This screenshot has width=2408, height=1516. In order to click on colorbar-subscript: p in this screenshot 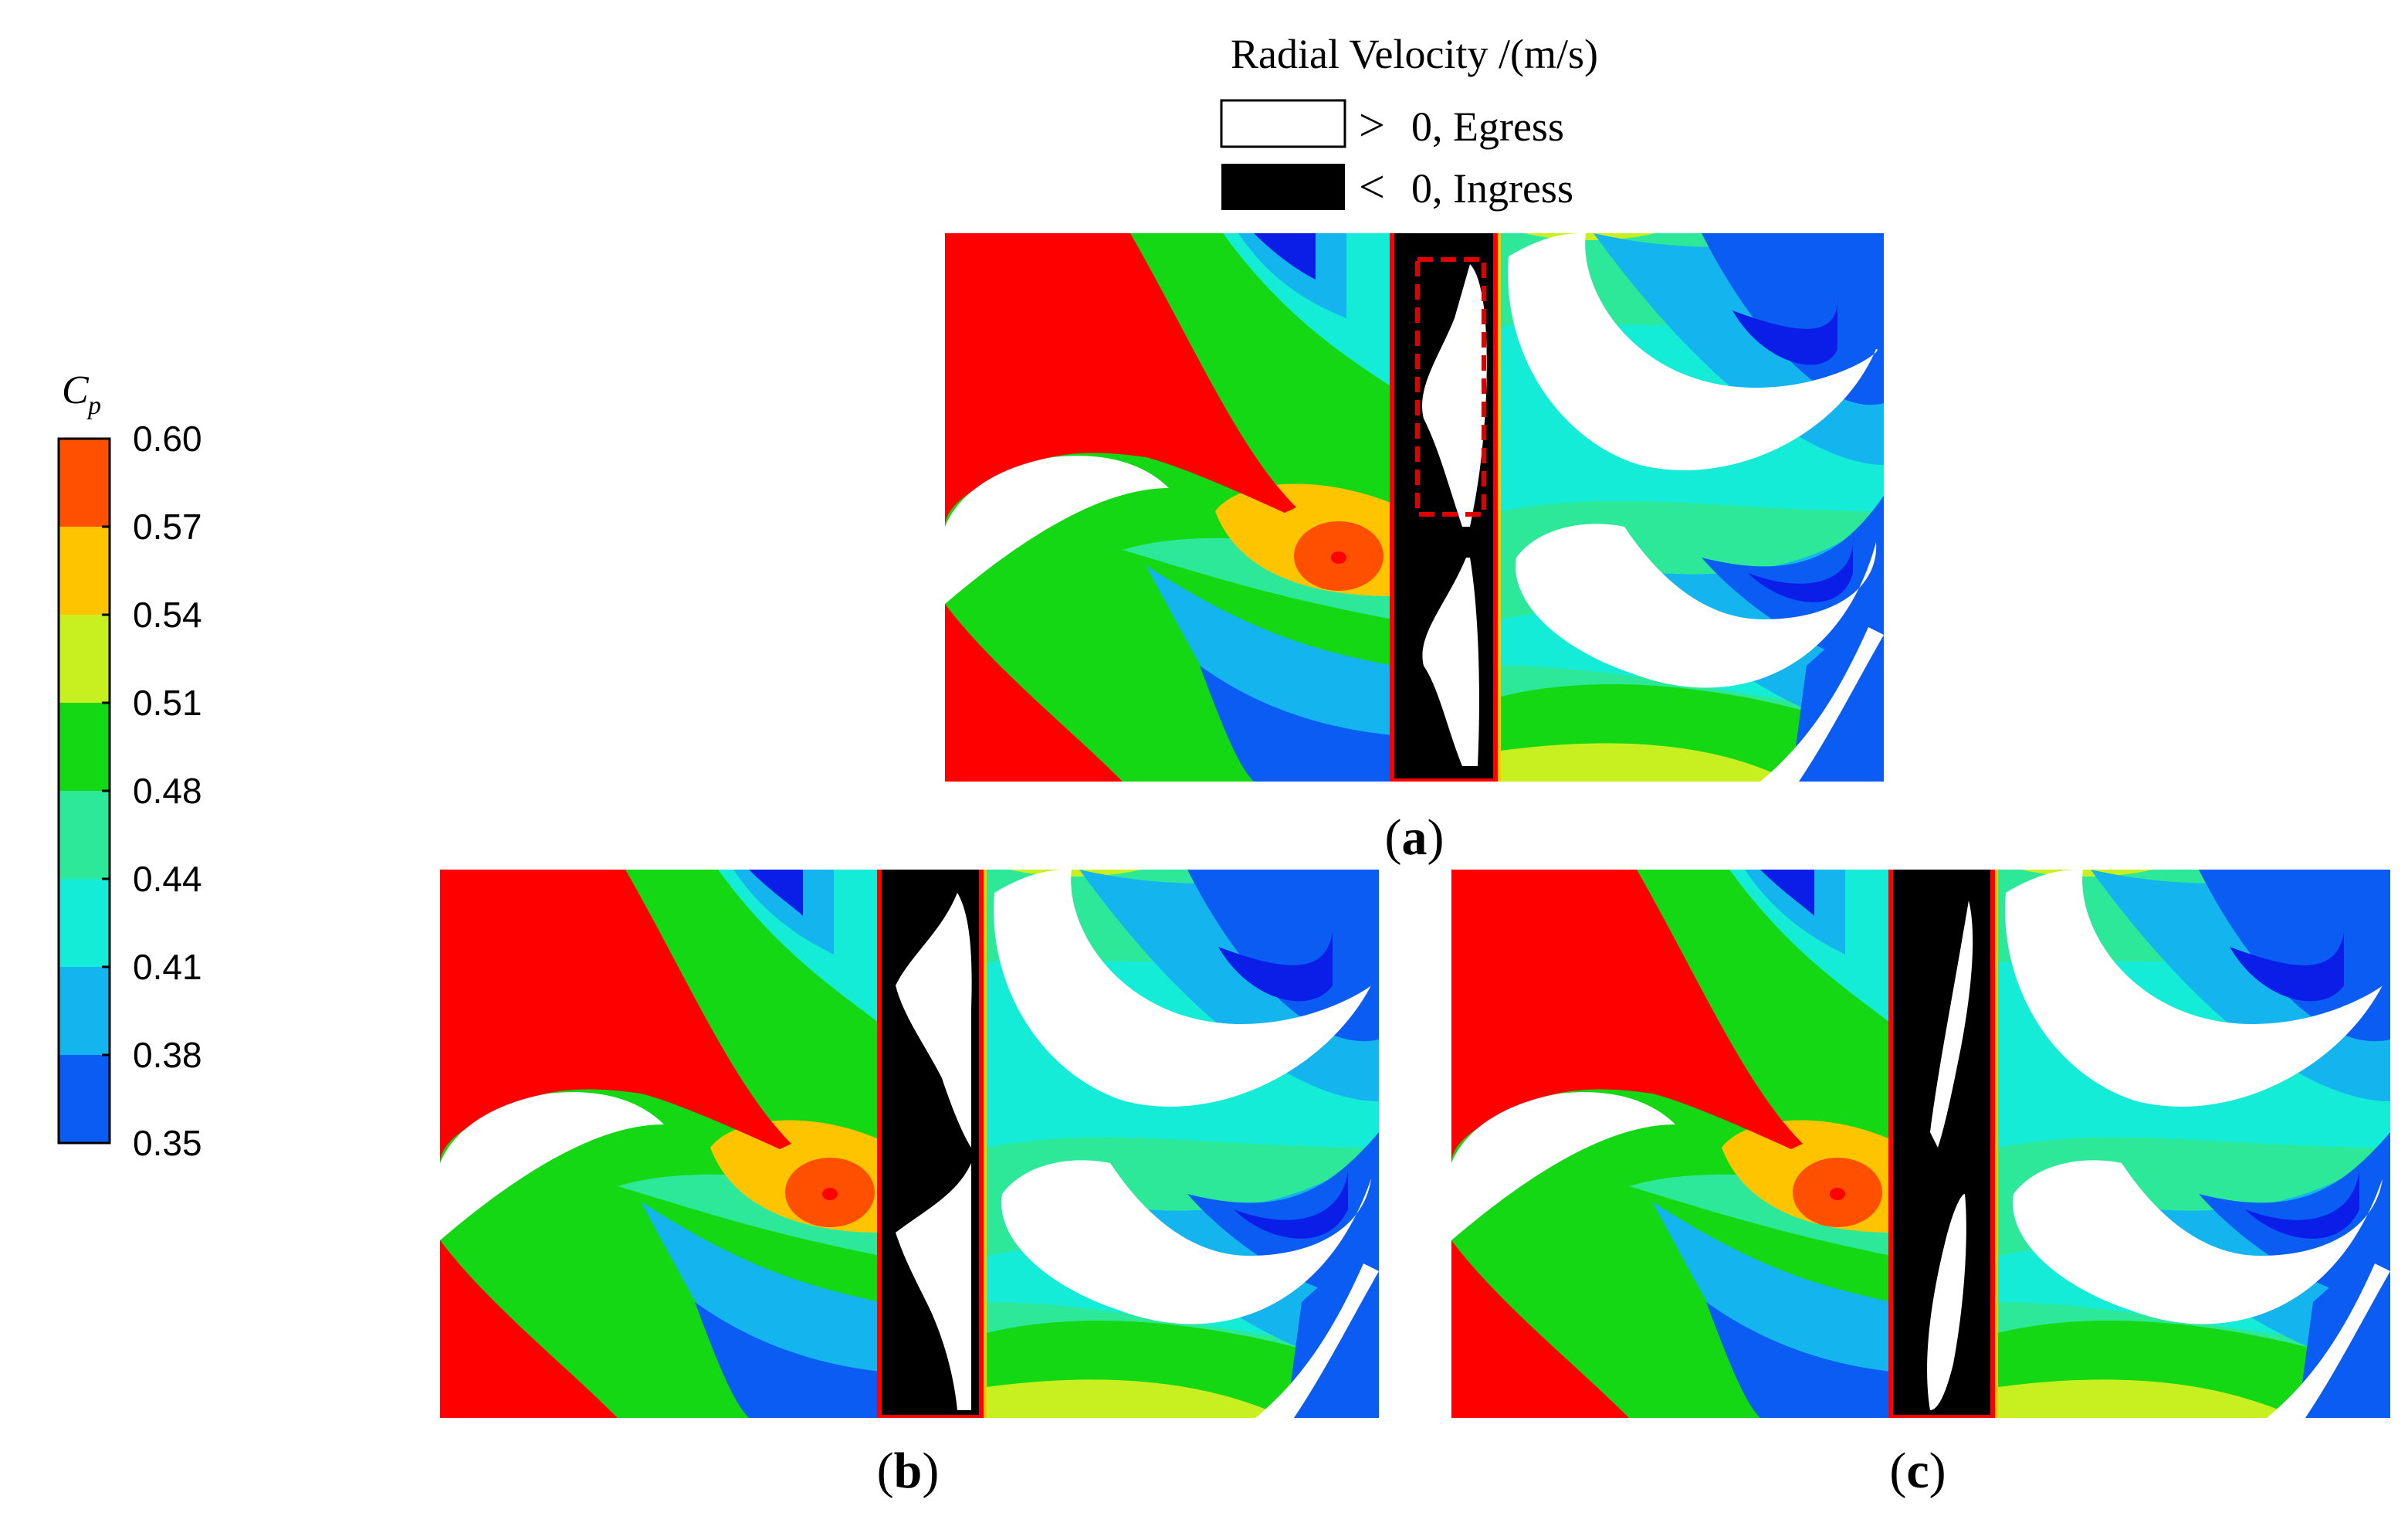, I will do `click(93, 406)`.